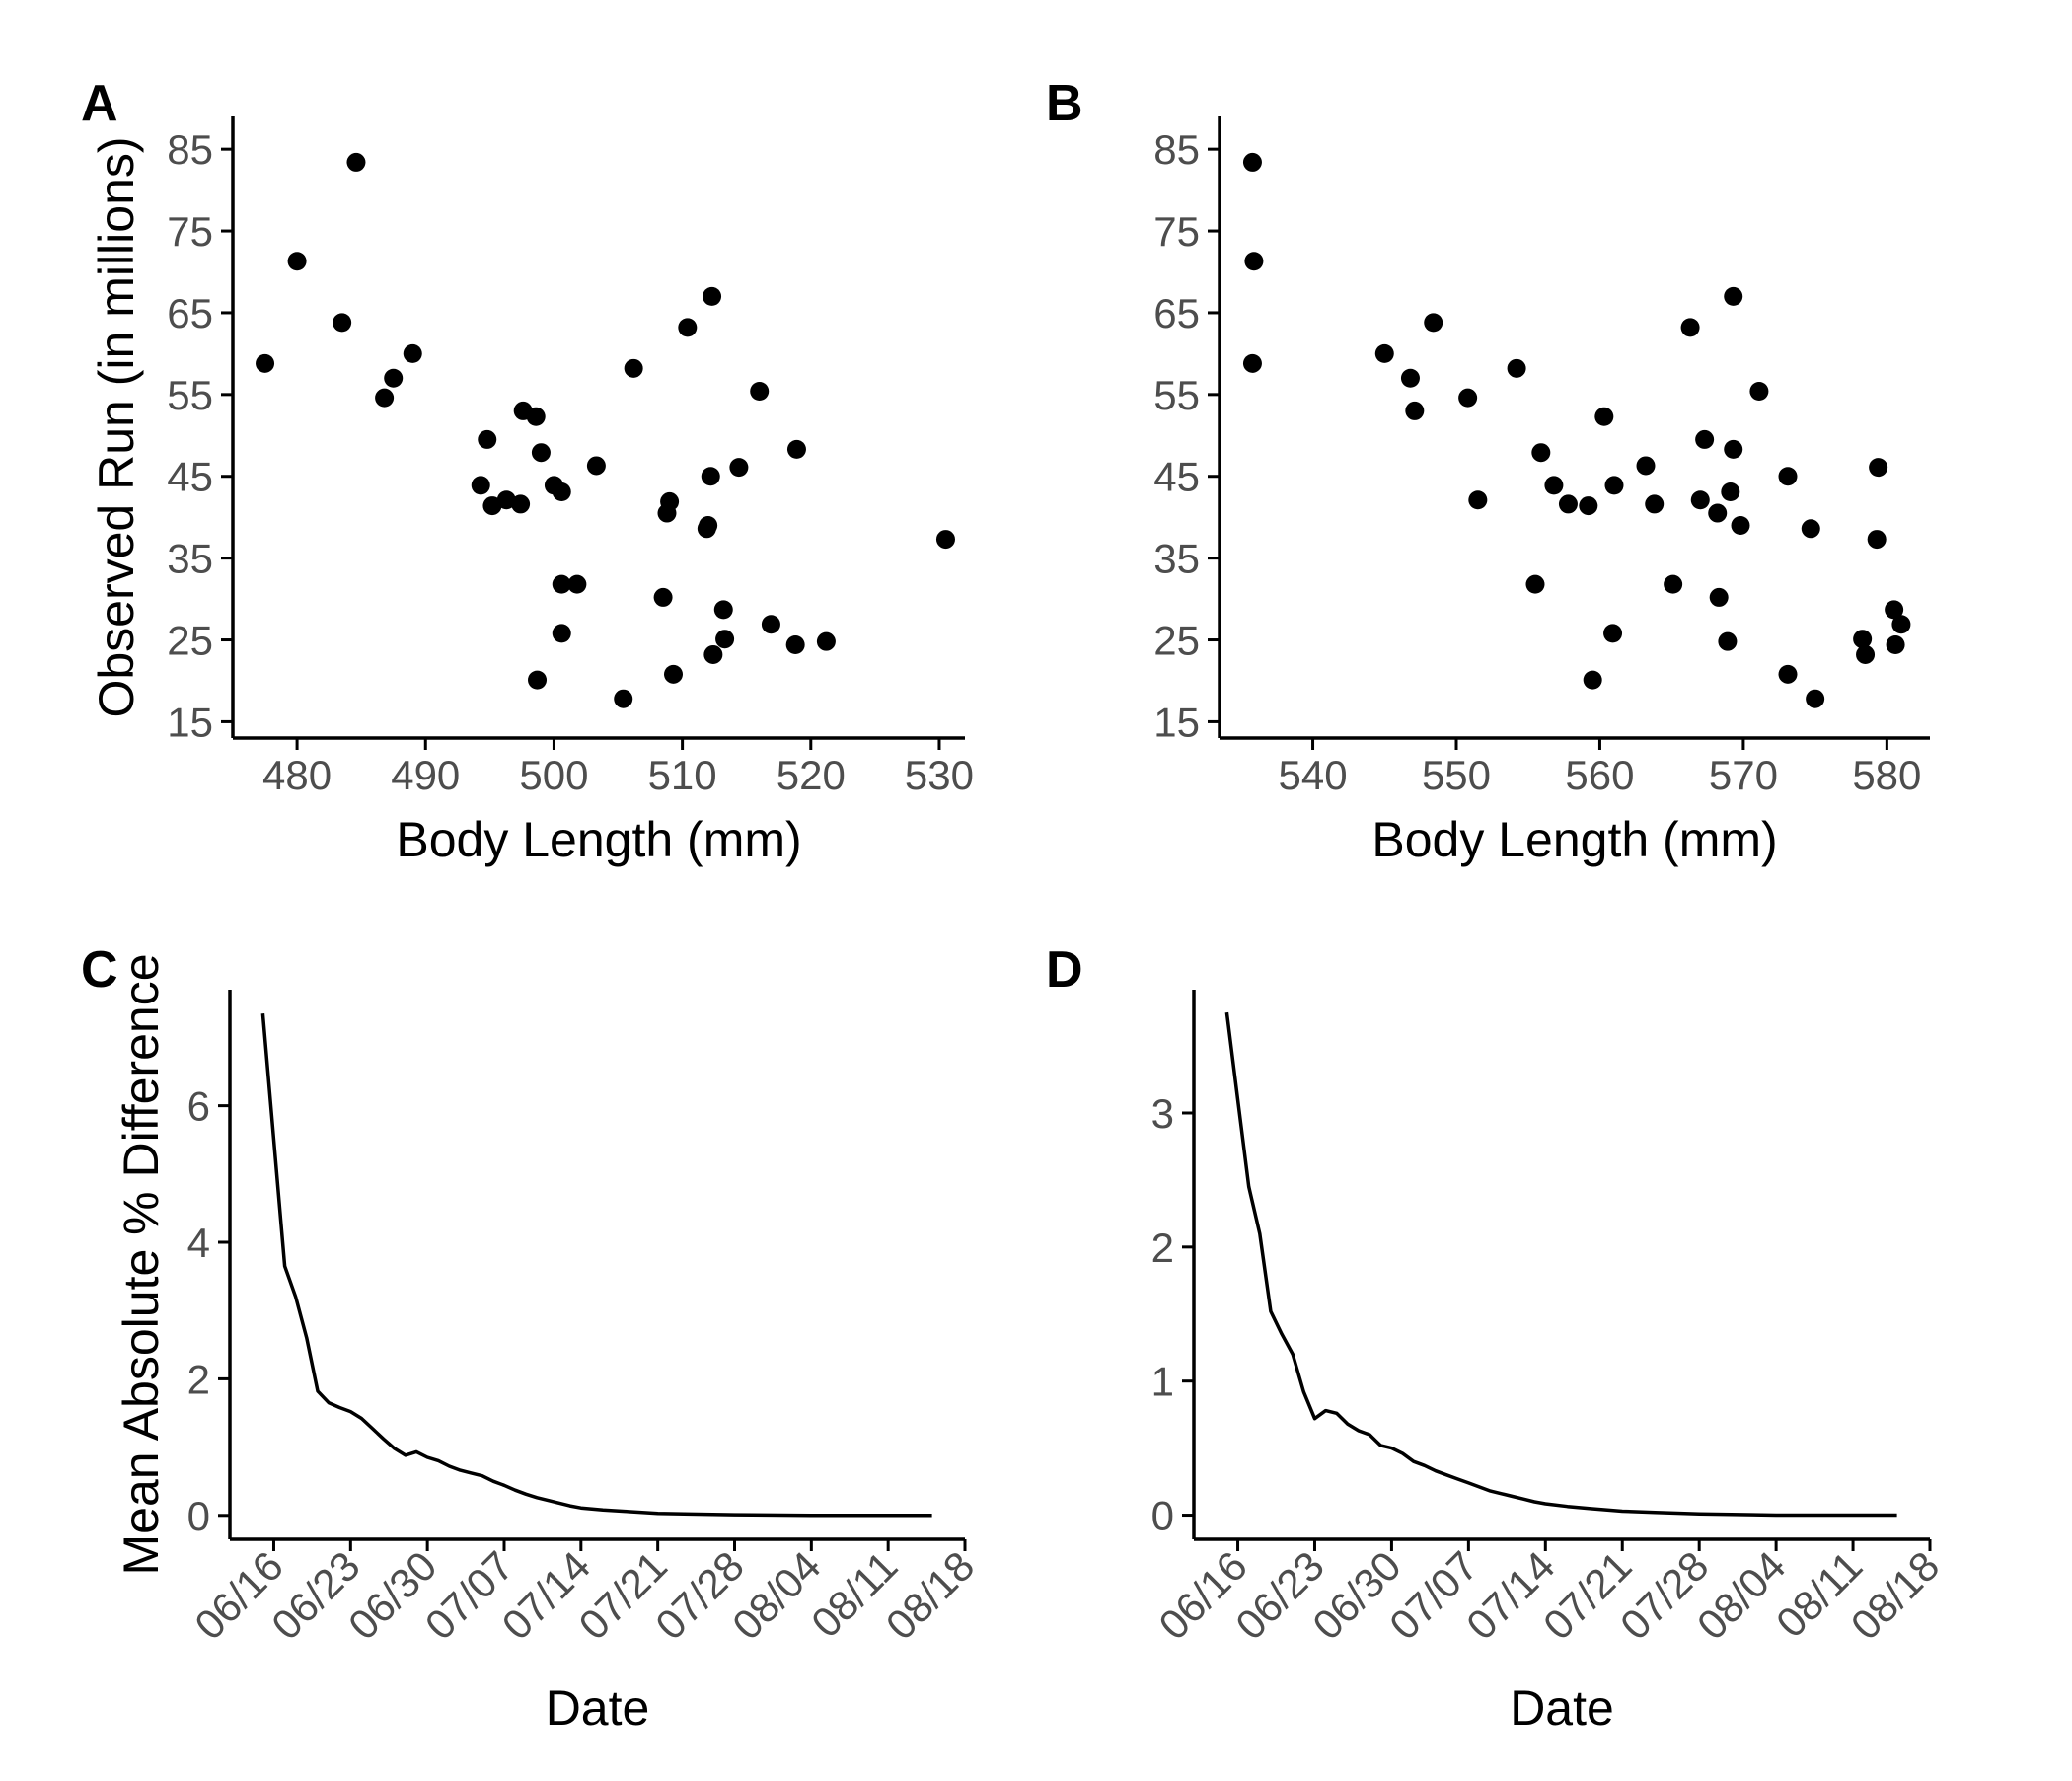 The image size is (2072, 1781). I want to click on y-axis-title: Observed Run (in millions), so click(117, 427).